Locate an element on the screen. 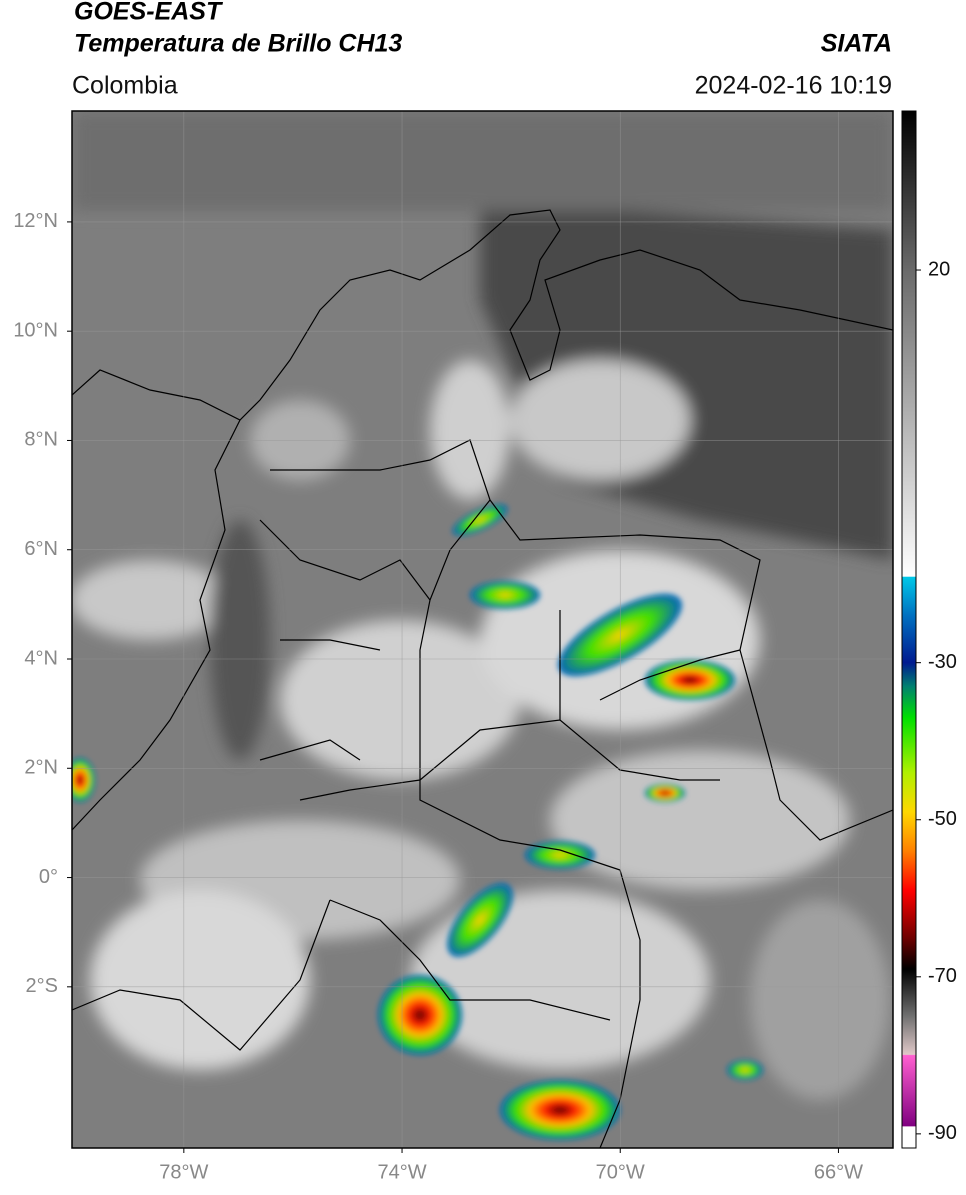 The height and width of the screenshot is (1195, 966). y-tick-label: 8°N is located at coordinates (41, 440).